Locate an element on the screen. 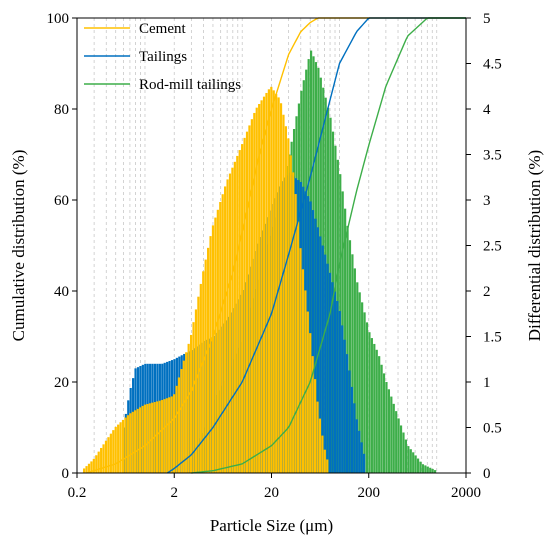 The height and width of the screenshot is (547, 550). y2-tick-label: 4 is located at coordinates (487, 110).